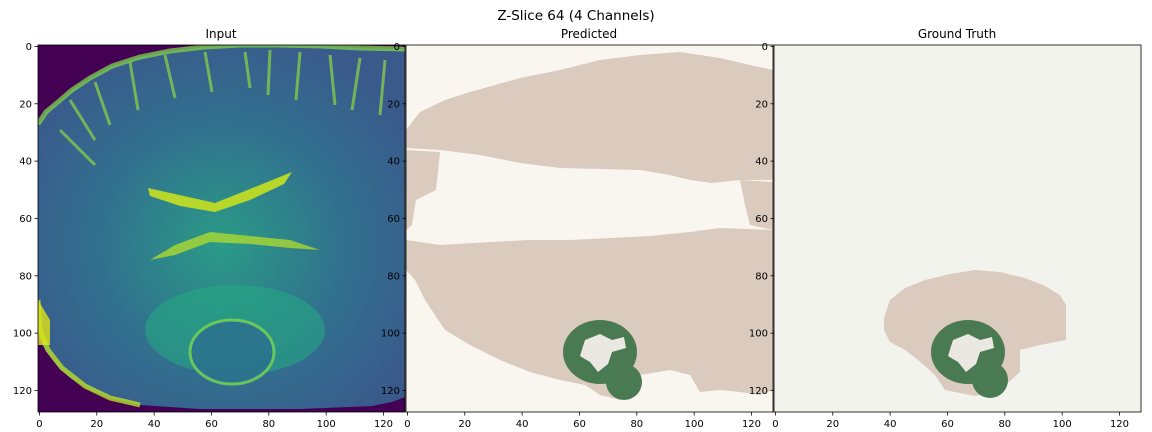 The width and height of the screenshot is (1152, 432). What do you see at coordinates (423, 190) in the screenshot?
I see `brain-mask-left` at bounding box center [423, 190].